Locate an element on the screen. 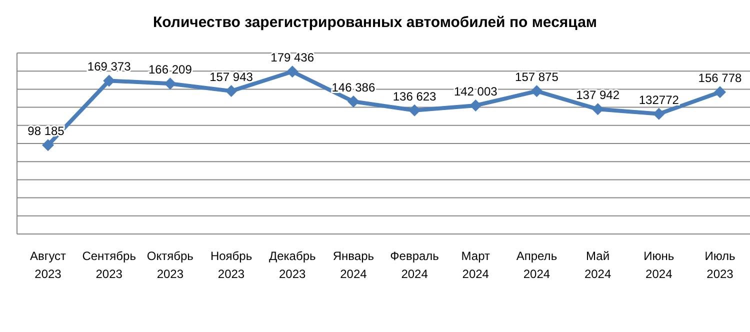 This screenshot has width=750, height=332. data-label: 137 942 is located at coordinates (598, 95).